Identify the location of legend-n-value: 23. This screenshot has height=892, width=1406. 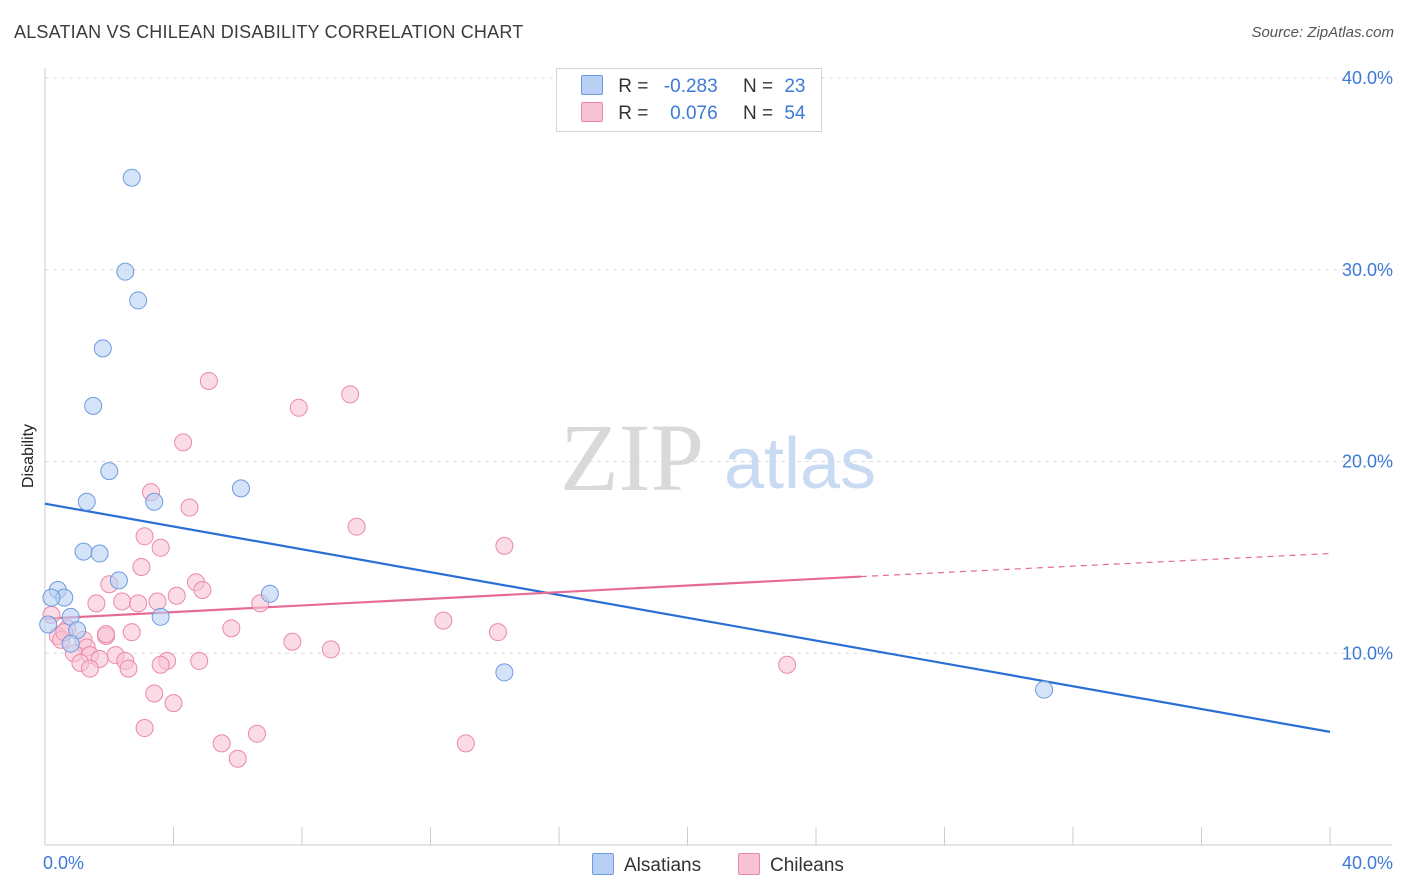
(795, 86).